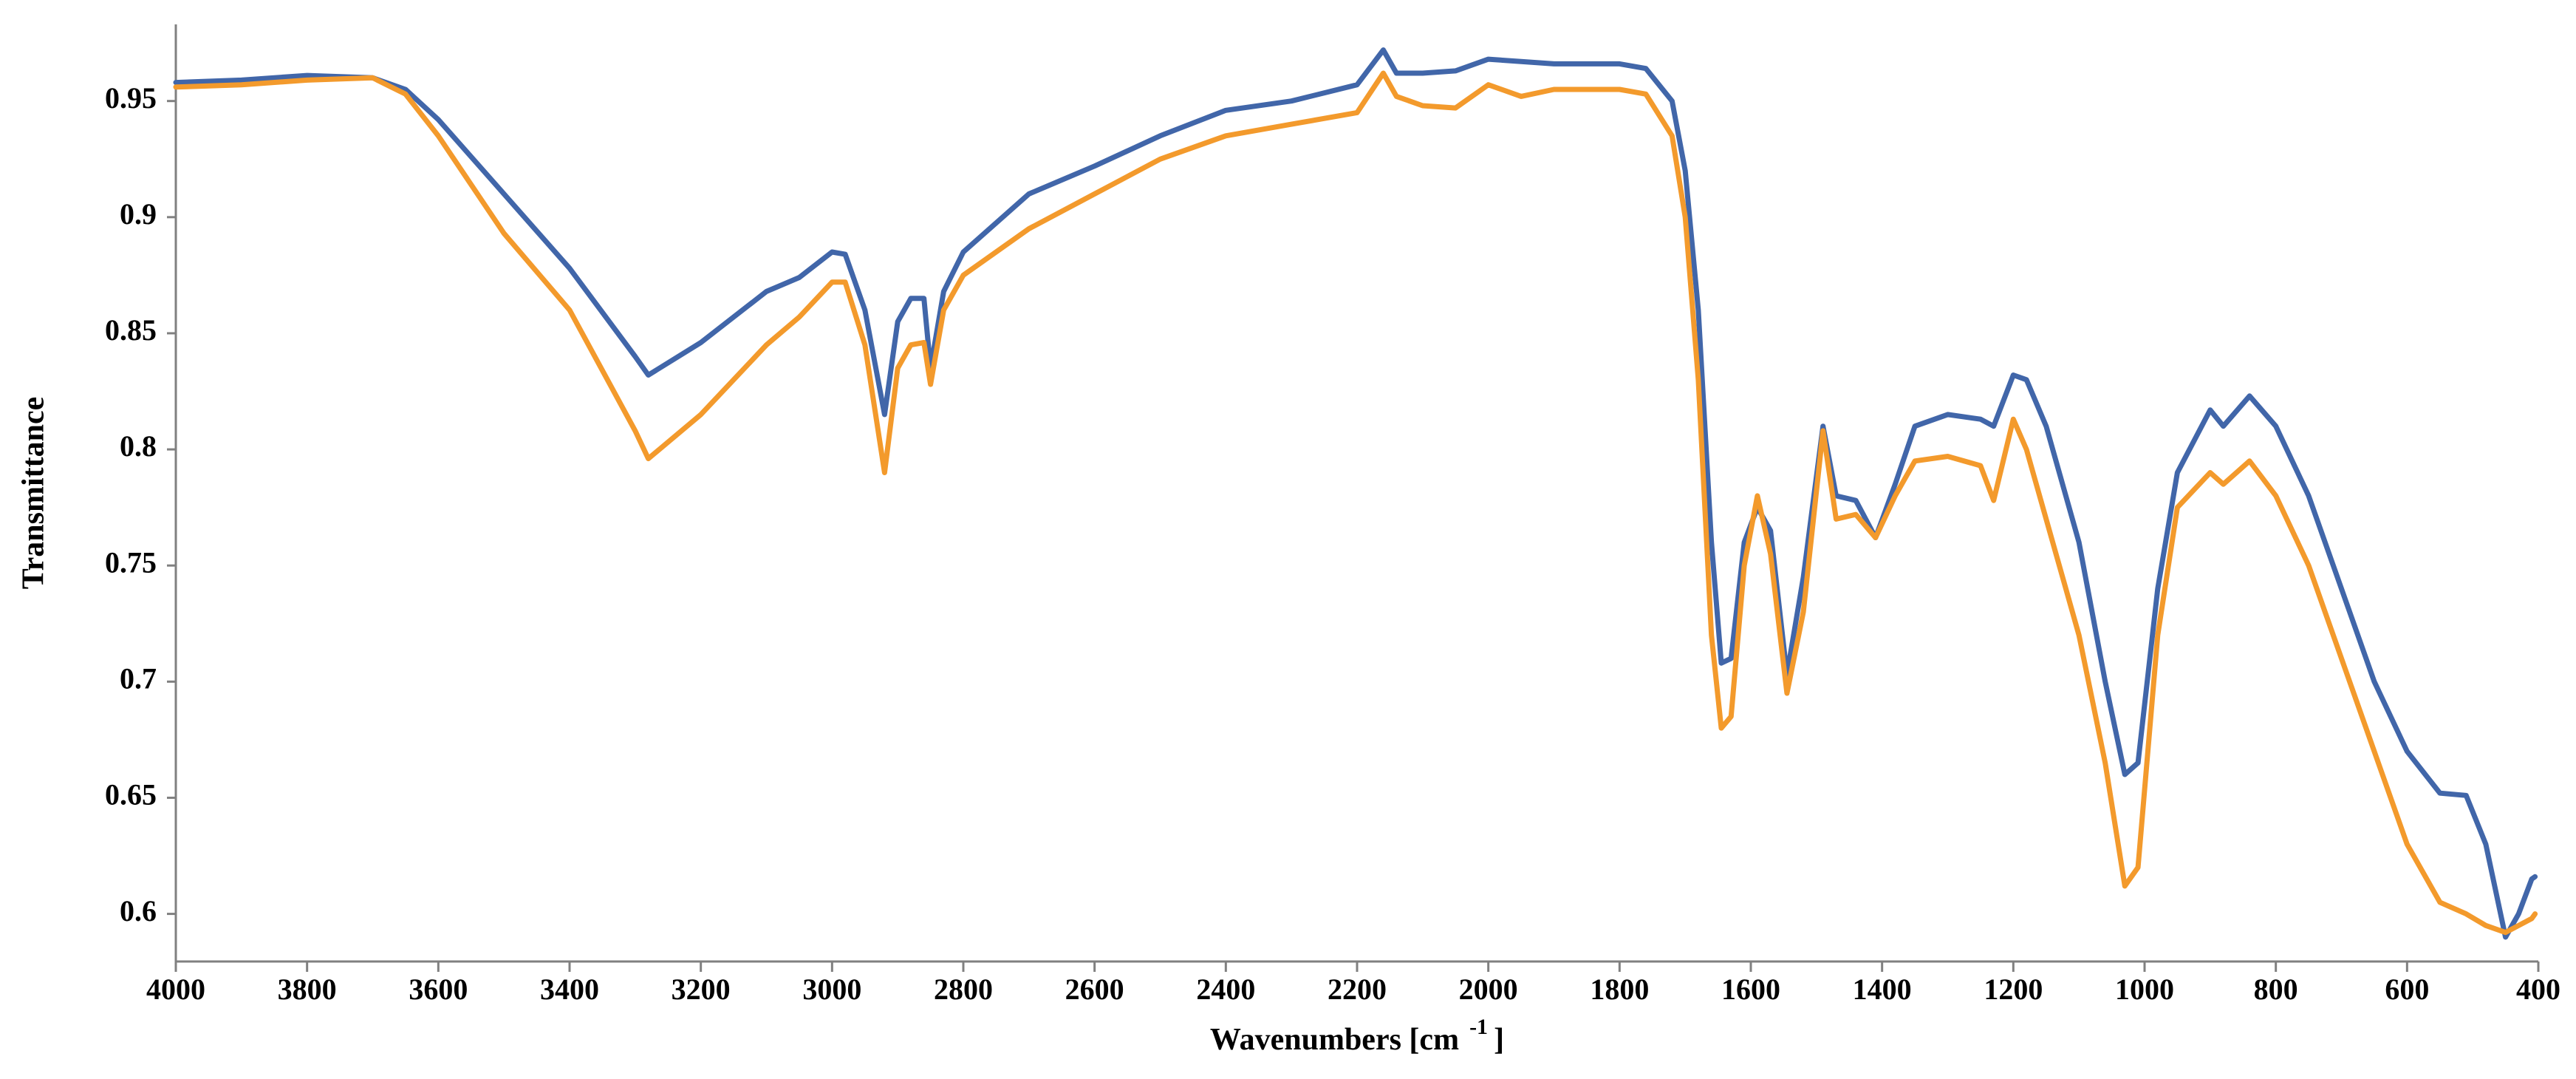  What do you see at coordinates (1883, 989) in the screenshot?
I see `x-tick-label: 1400` at bounding box center [1883, 989].